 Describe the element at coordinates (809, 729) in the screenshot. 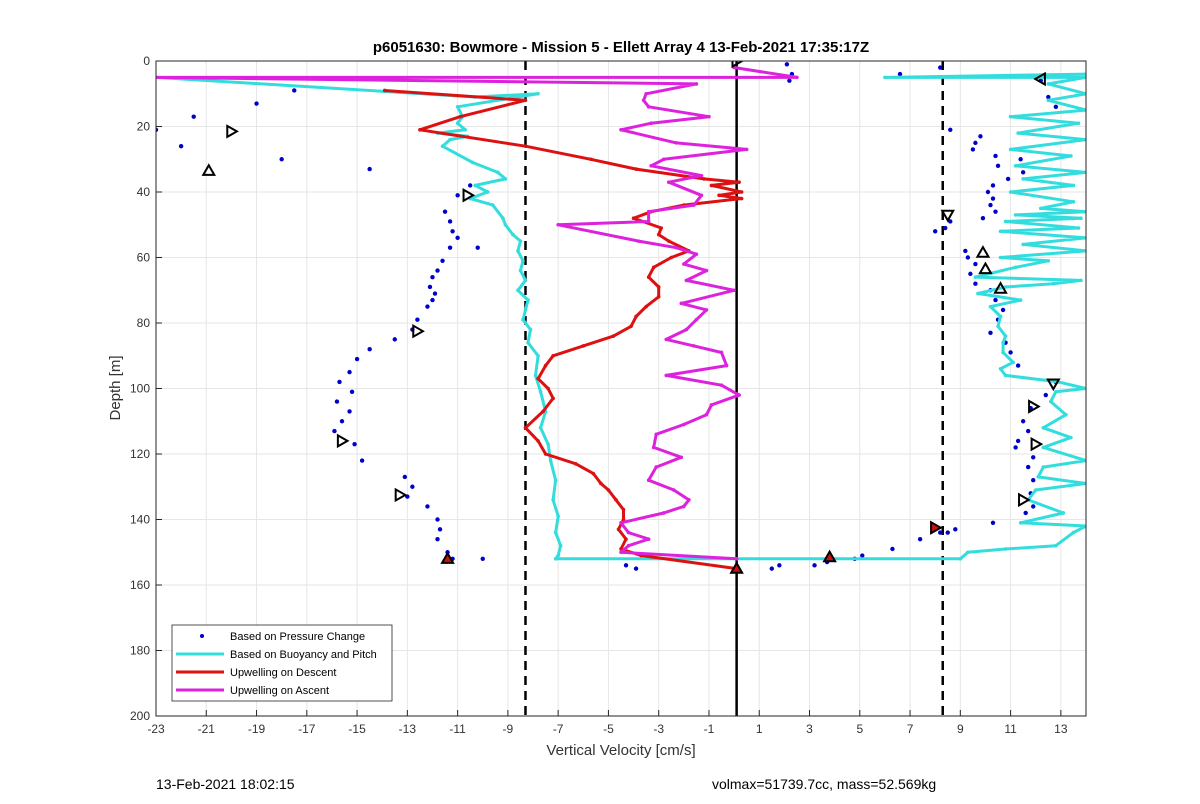

I see `x-tick-label: 3` at that location.